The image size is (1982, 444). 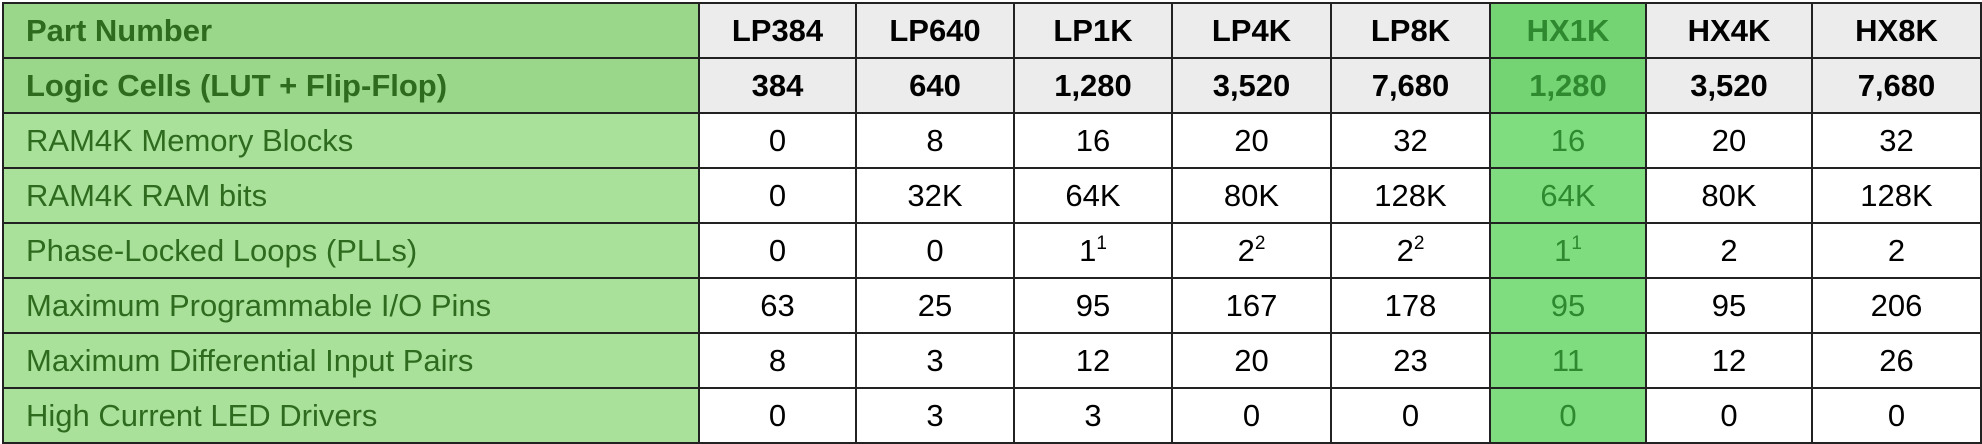 I want to click on row-label: Phase-Locked Loops (PLLs), so click(x=351, y=250).